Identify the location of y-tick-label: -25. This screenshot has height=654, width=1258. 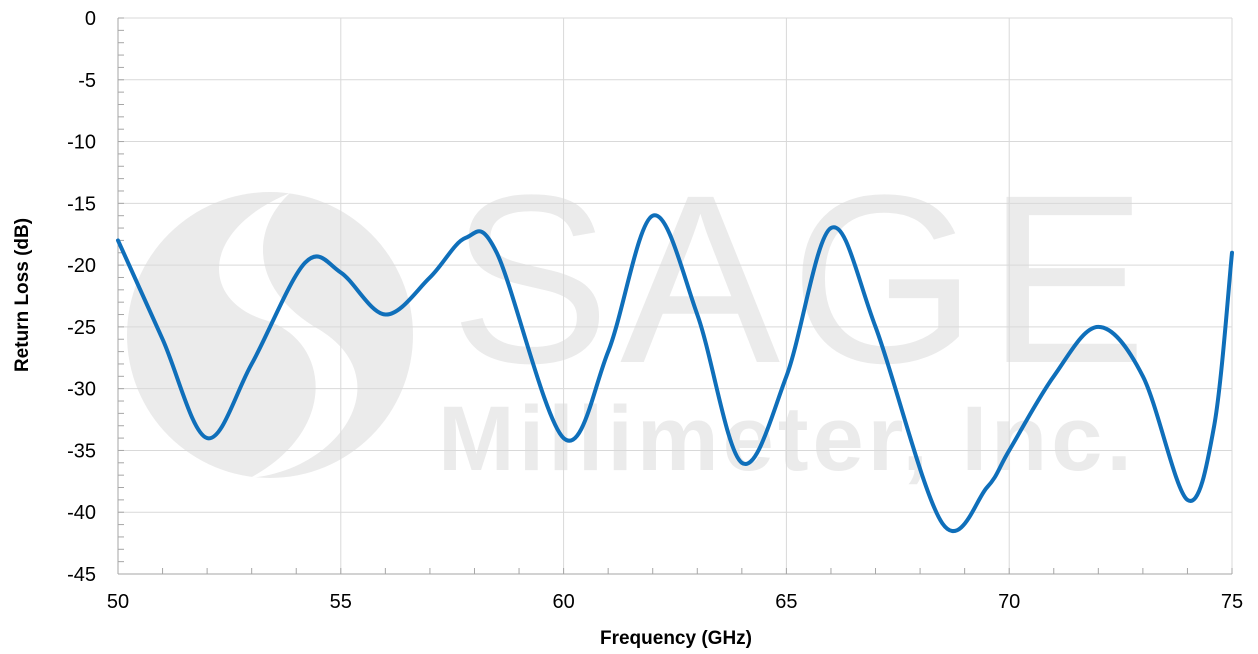
(81, 328).